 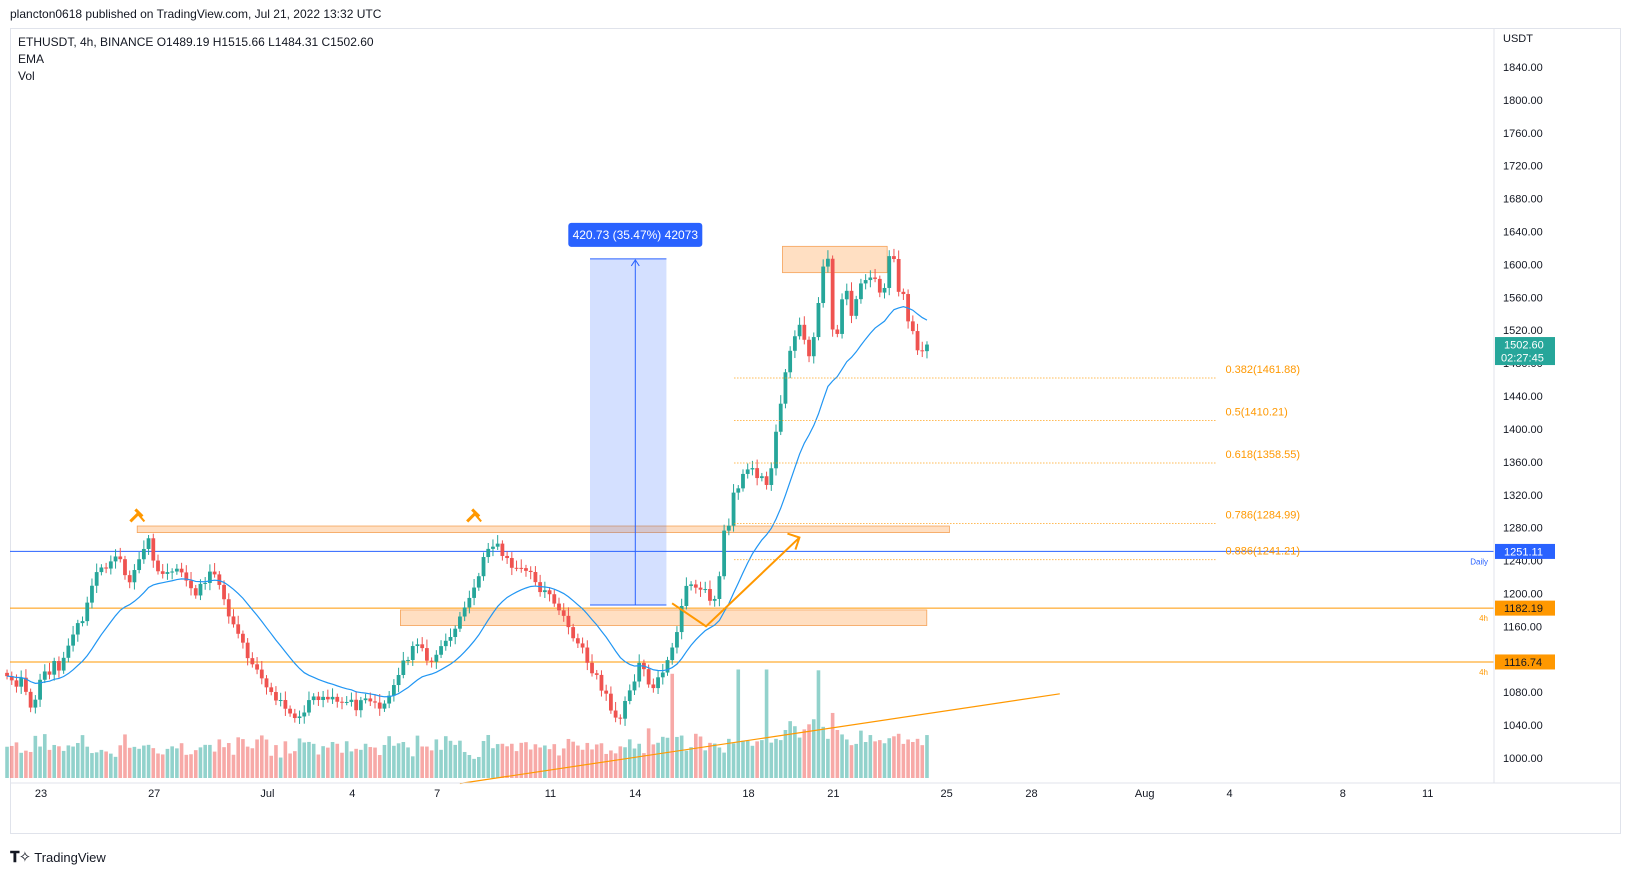 What do you see at coordinates (31, 59) in the screenshot?
I see `indicator-ema: EMA` at bounding box center [31, 59].